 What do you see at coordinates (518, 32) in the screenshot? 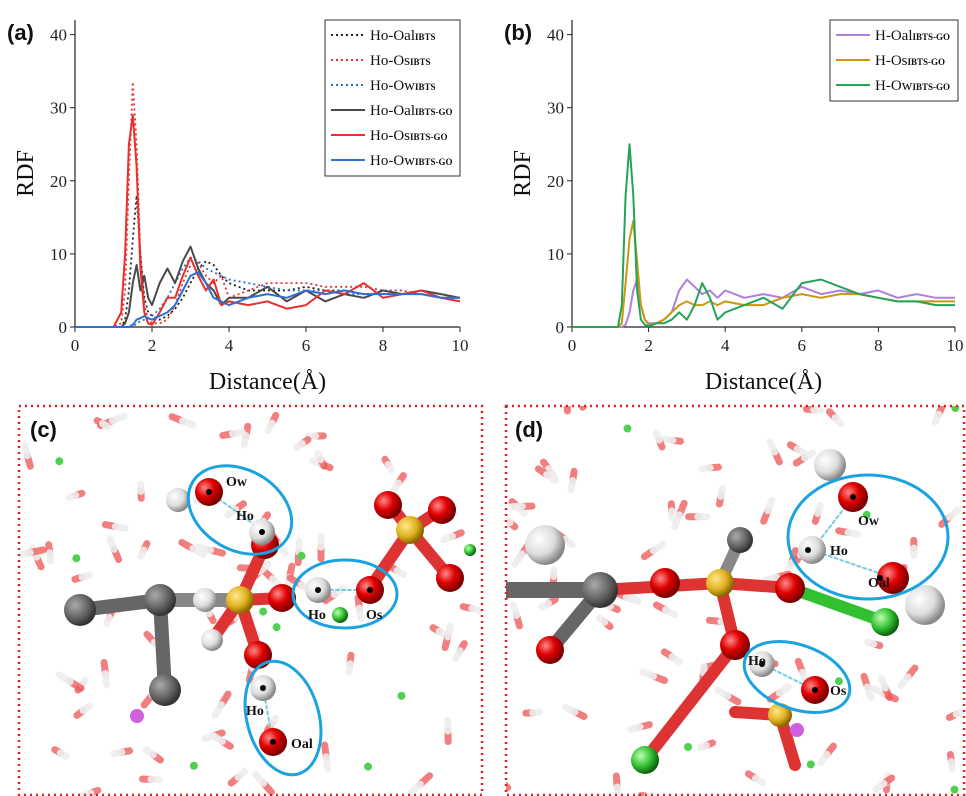
I see `panel-label: (b)` at bounding box center [518, 32].